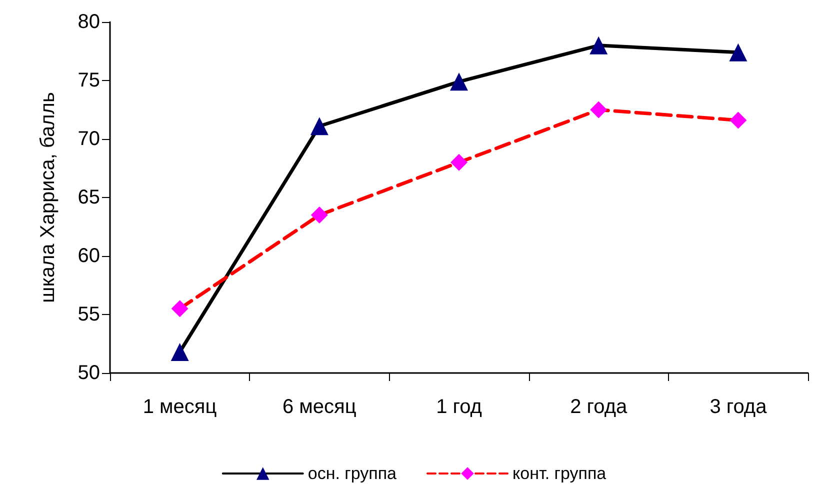 This screenshot has width=828, height=491. What do you see at coordinates (179, 407) in the screenshot?
I see `x-tick-label: 1 месяц` at bounding box center [179, 407].